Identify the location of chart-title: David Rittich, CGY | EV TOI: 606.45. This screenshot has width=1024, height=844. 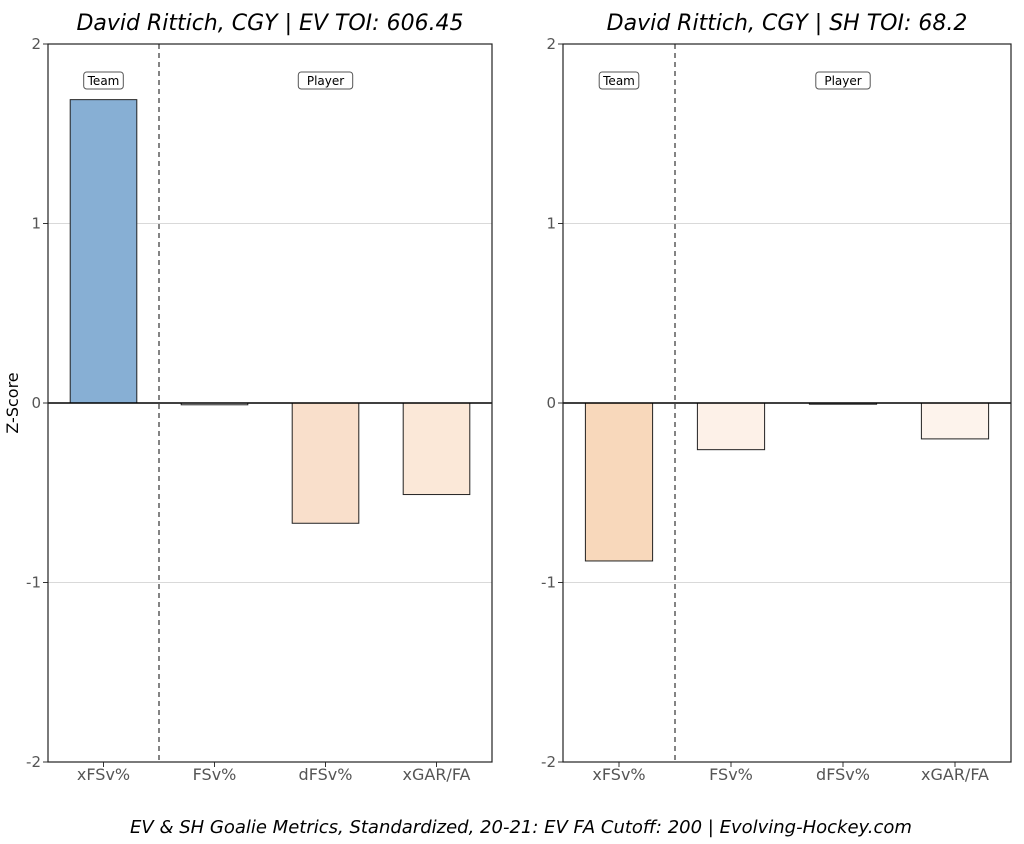
(269, 23).